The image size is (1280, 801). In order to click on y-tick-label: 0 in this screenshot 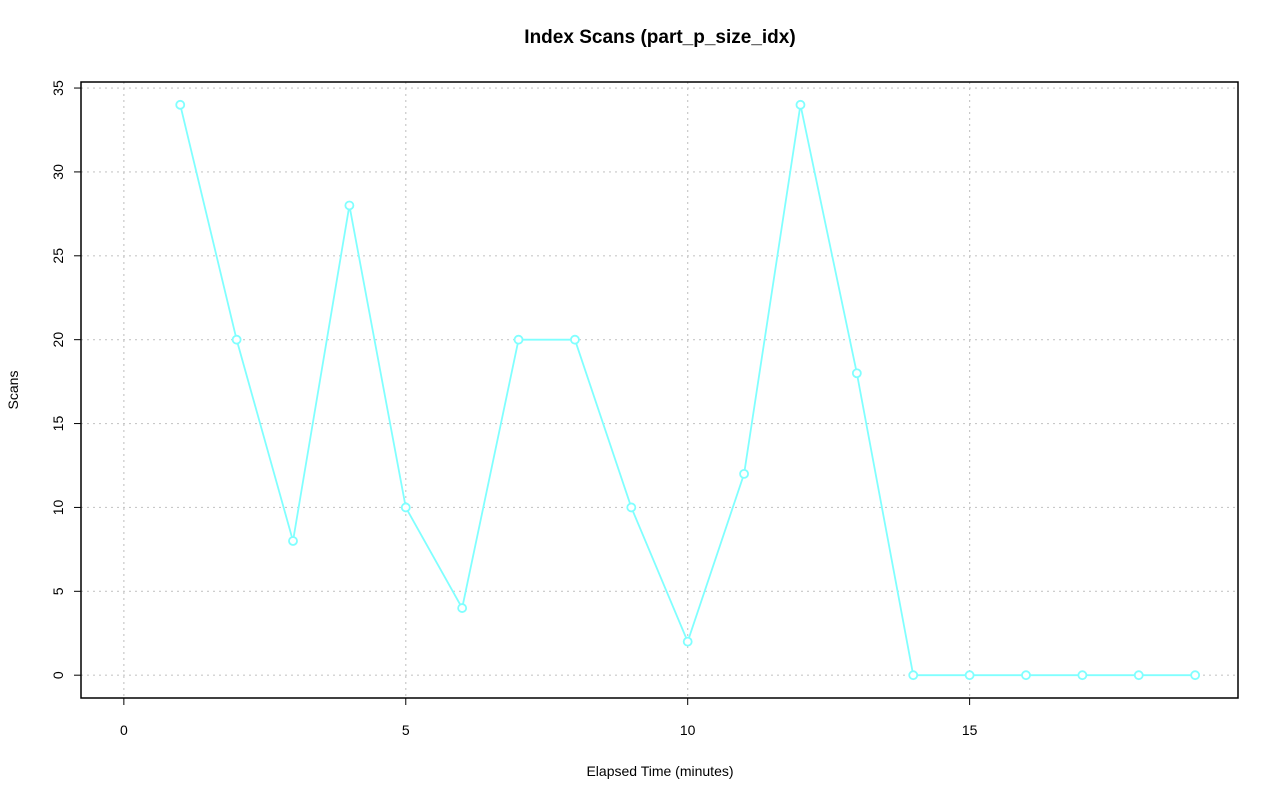, I will do `click(58, 675)`.